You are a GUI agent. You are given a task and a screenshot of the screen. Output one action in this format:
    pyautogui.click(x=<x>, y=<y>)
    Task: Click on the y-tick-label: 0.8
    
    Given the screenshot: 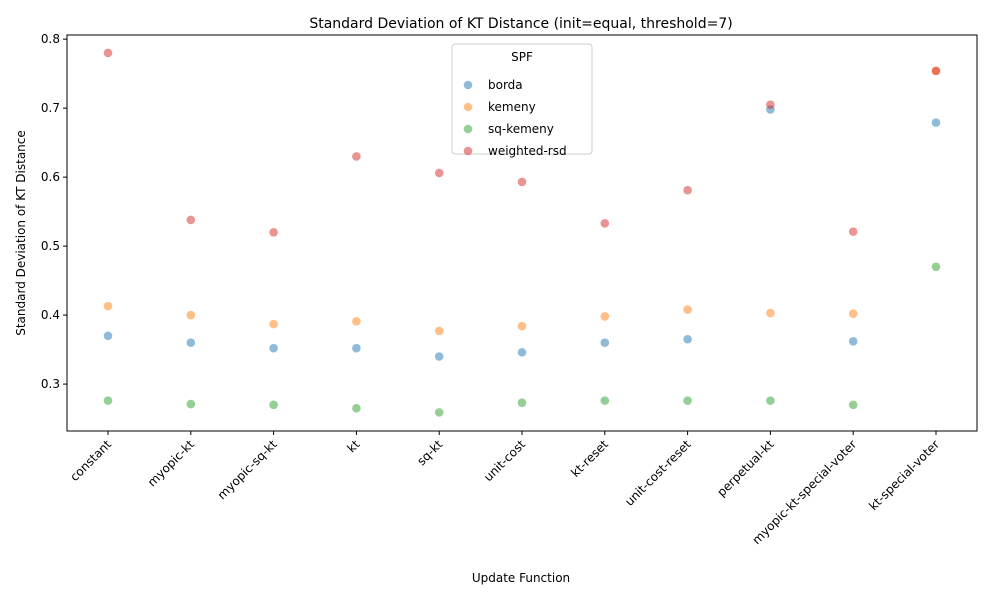 What is the action you would take?
    pyautogui.click(x=50, y=39)
    